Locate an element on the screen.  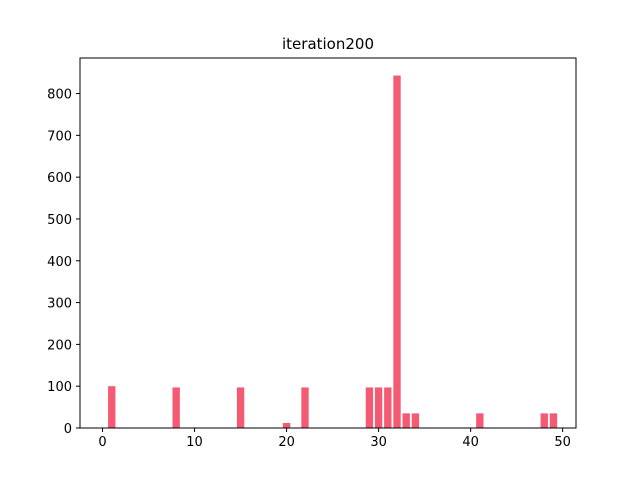
x-axis-ticks: 0 10 20 30 40 50 is located at coordinates (334, 439).